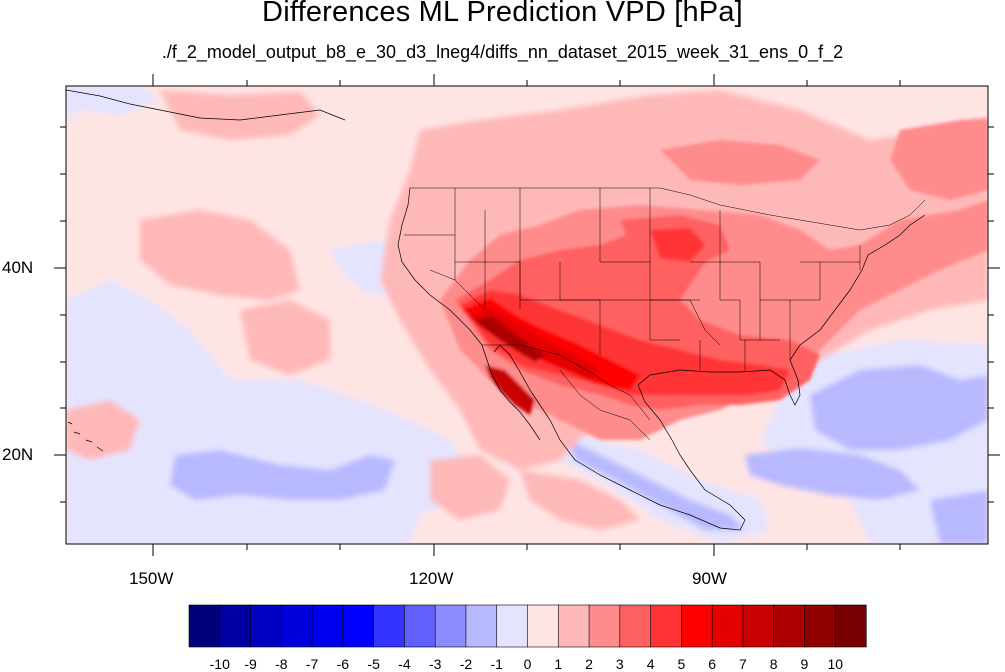  I want to click on field-1-hawaii, so click(103, 430).